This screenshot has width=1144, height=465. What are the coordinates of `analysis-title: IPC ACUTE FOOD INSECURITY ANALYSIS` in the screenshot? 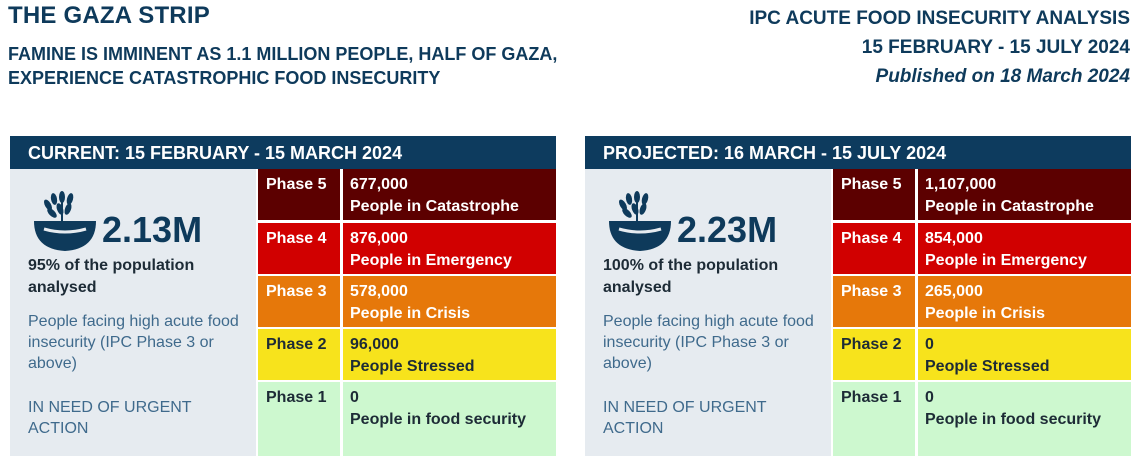 It's located at (939, 18).